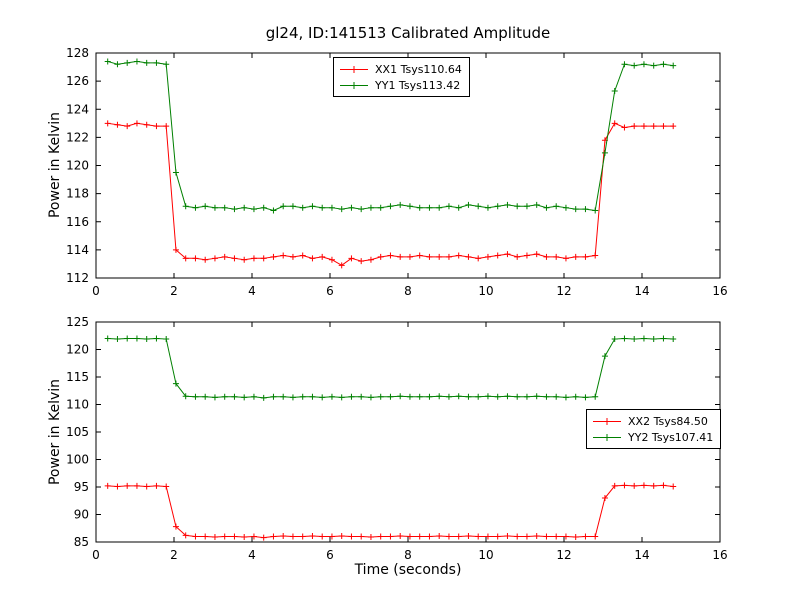 This screenshot has width=800, height=600. Describe the element at coordinates (77, 377) in the screenshot. I see `y-tick-label: 115` at that location.